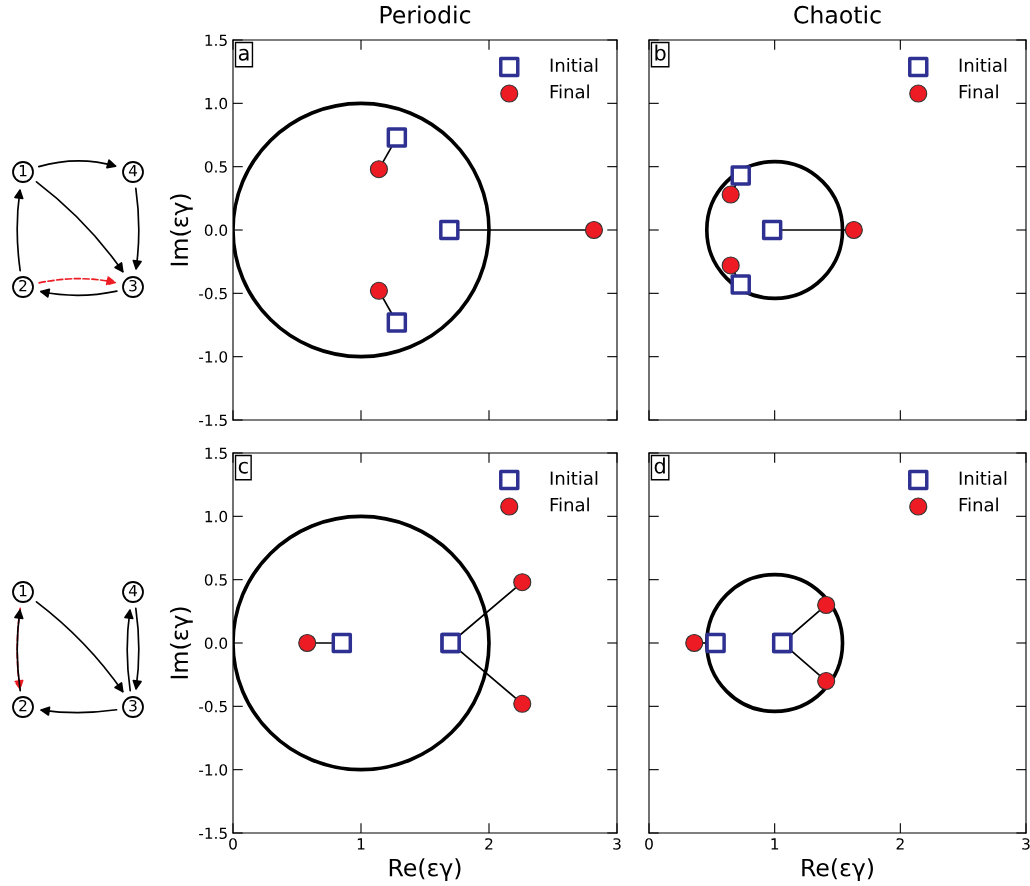 The height and width of the screenshot is (886, 1030). Describe the element at coordinates (425, 14) in the screenshot. I see `chart-title: Periodic` at that location.